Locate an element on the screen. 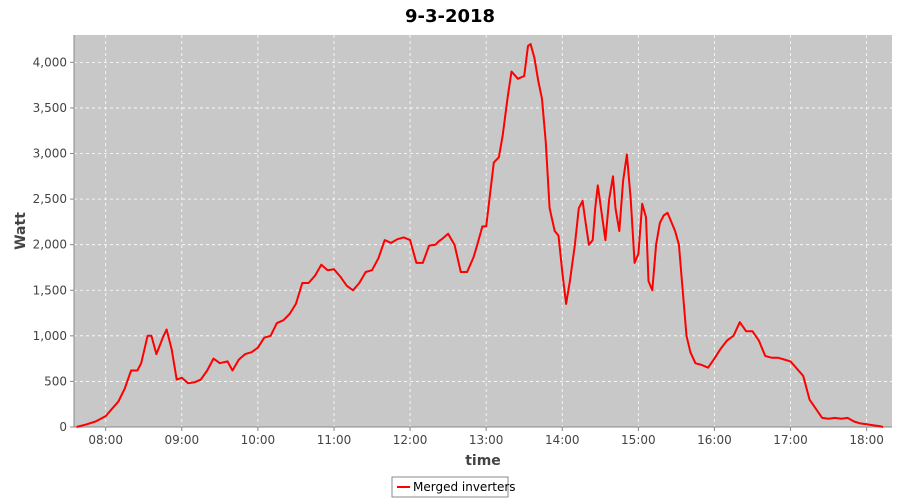  x-tick-label: 10:00 is located at coordinates (258, 440).